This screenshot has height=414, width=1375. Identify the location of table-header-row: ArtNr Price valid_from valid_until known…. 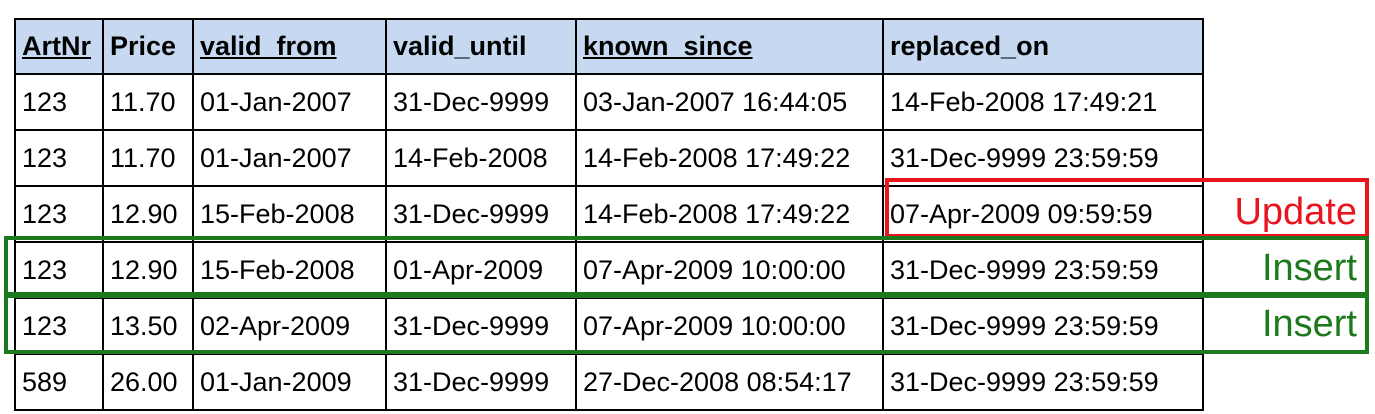
(609, 46).